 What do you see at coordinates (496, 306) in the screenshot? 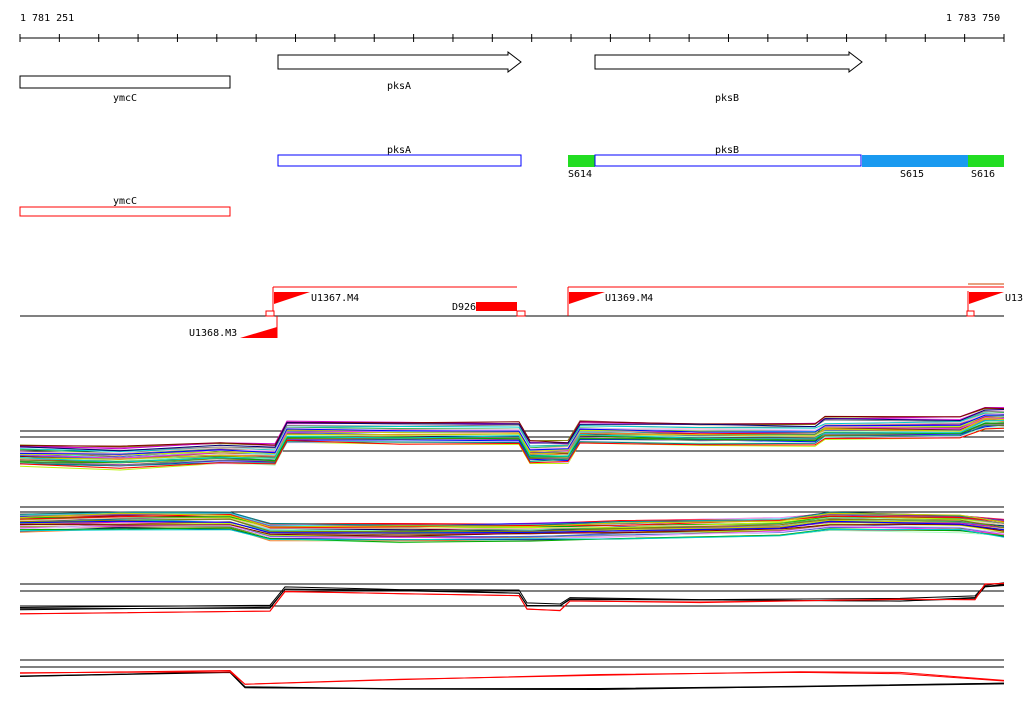
I see `feature-D926-box` at bounding box center [496, 306].